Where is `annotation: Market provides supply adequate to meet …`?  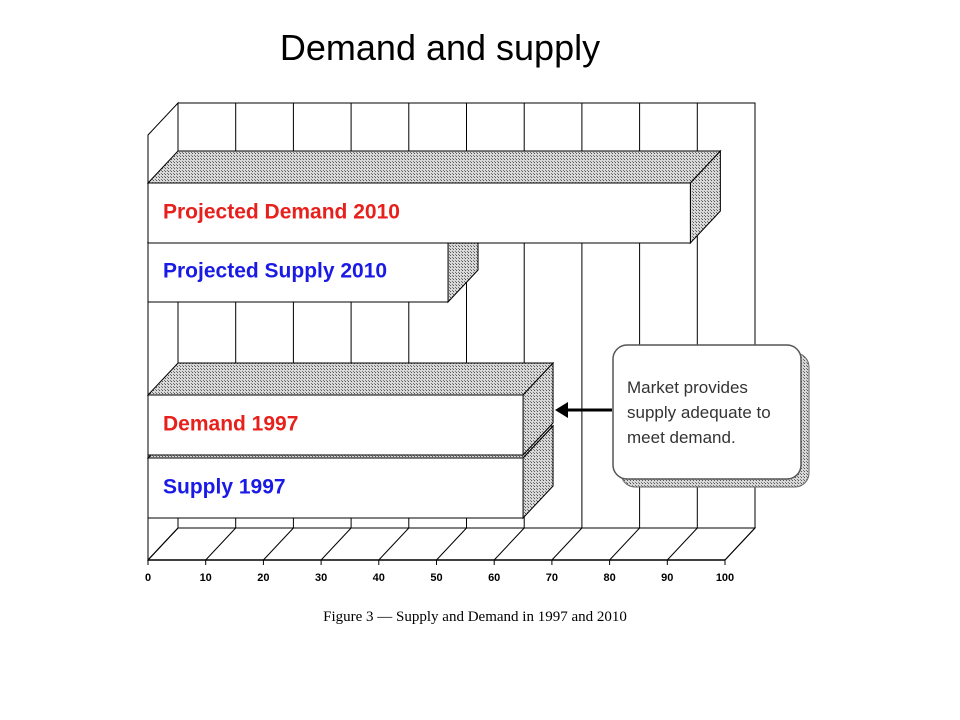 annotation: Market provides supply adequate to meet … is located at coordinates (682, 416).